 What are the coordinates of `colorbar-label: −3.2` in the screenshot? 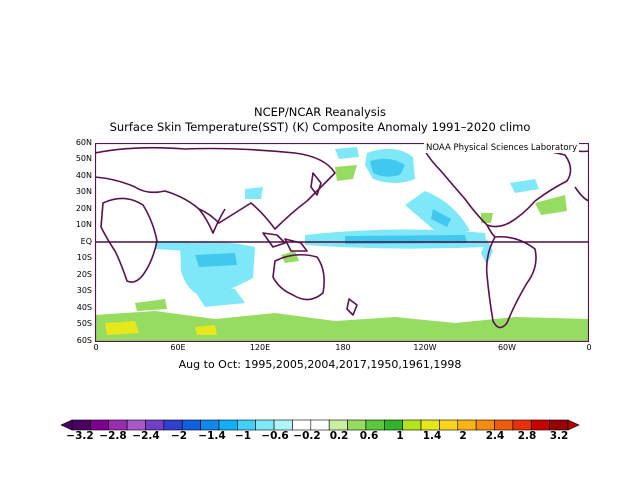 It's located at (80, 436).